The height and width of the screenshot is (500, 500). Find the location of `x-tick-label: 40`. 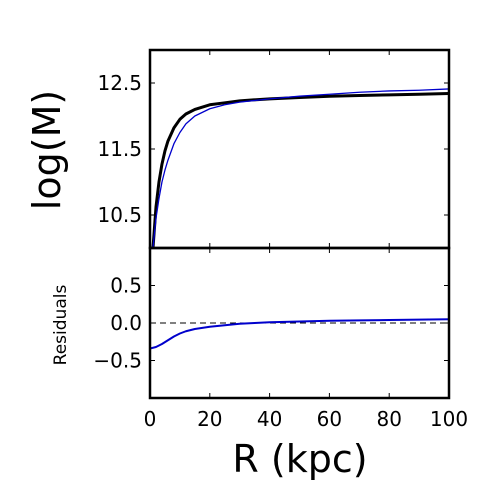

x-tick-label: 40 is located at coordinates (269, 419).